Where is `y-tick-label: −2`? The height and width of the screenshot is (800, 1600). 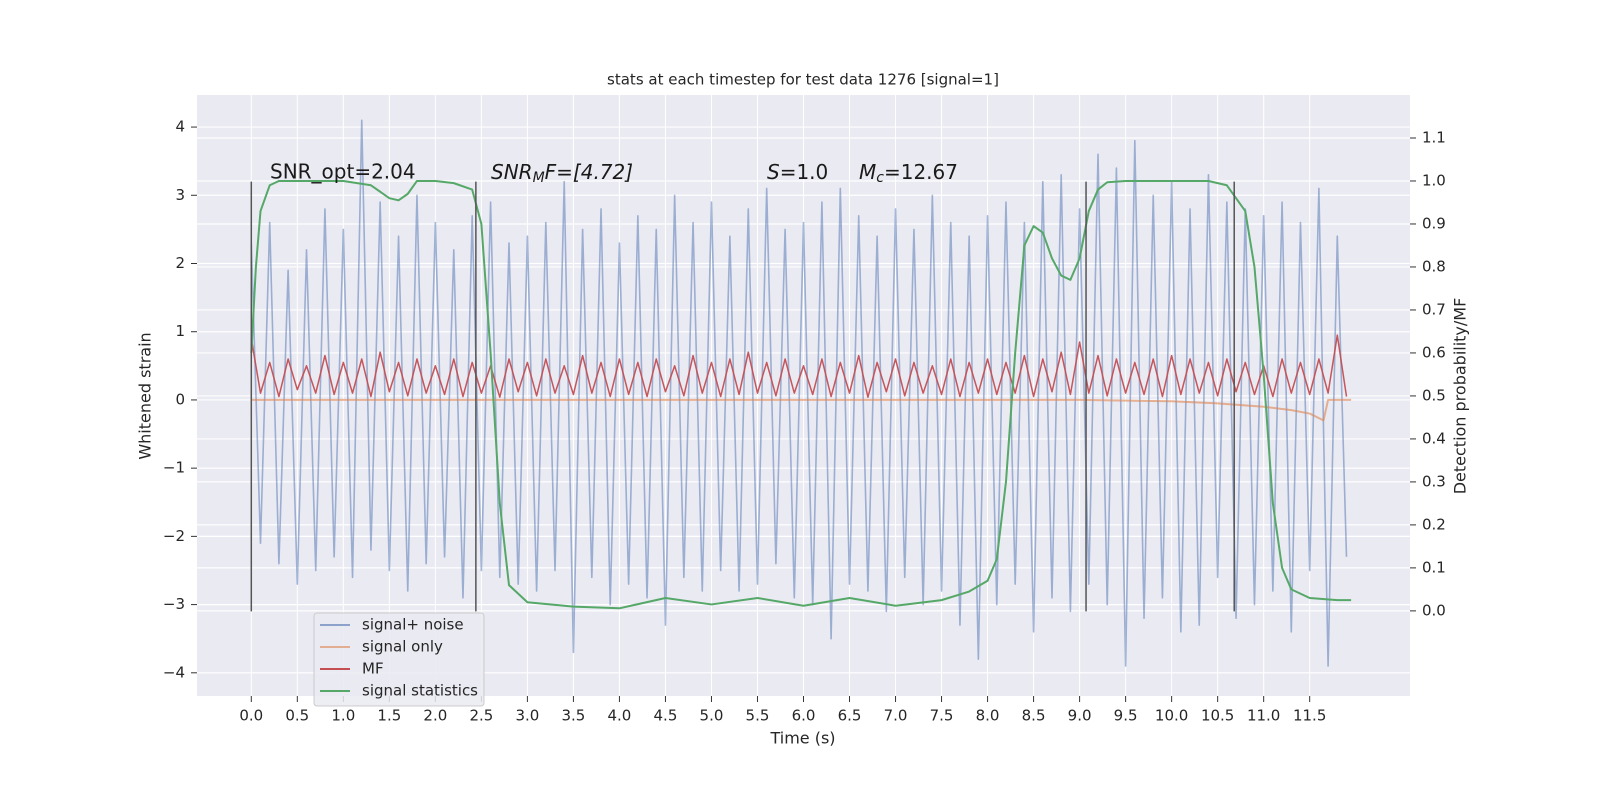 y-tick-label: −2 is located at coordinates (174, 536).